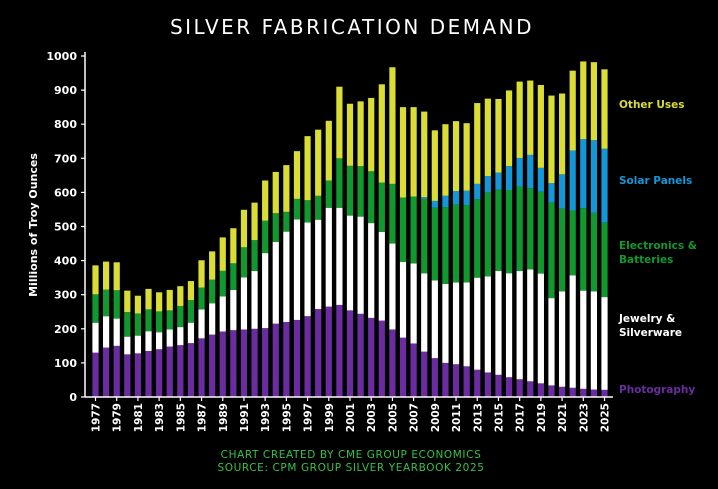 The width and height of the screenshot is (718, 489). What do you see at coordinates (191, 291) in the screenshot?
I see `bar-segment-other-uses-1986` at bounding box center [191, 291].